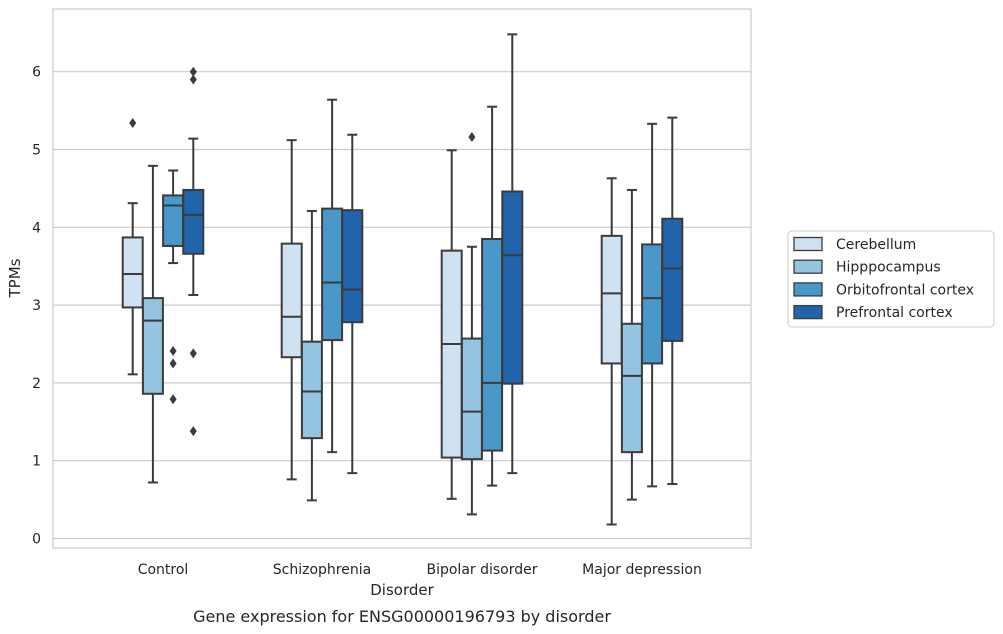 Image resolution: width=1003 pixels, height=634 pixels. I want to click on y-axis-label: TPMs, so click(15, 278).